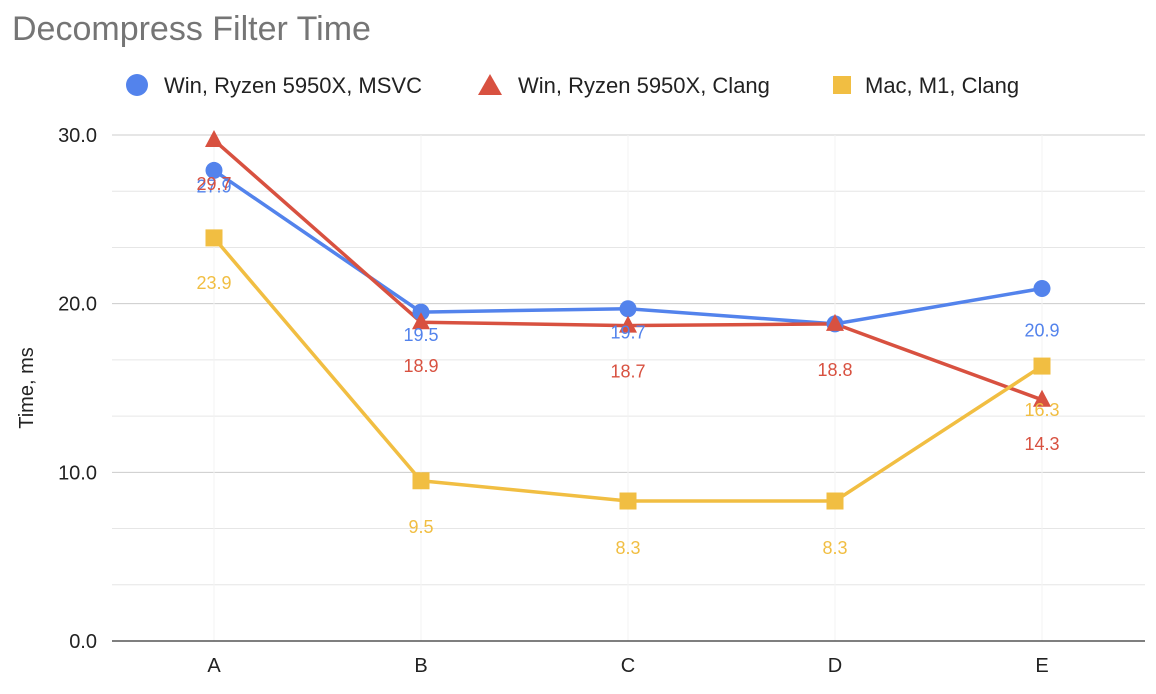 Image resolution: width=1156 pixels, height=694 pixels. What do you see at coordinates (27, 387) in the screenshot?
I see `y-axis-title: Time, ms` at bounding box center [27, 387].